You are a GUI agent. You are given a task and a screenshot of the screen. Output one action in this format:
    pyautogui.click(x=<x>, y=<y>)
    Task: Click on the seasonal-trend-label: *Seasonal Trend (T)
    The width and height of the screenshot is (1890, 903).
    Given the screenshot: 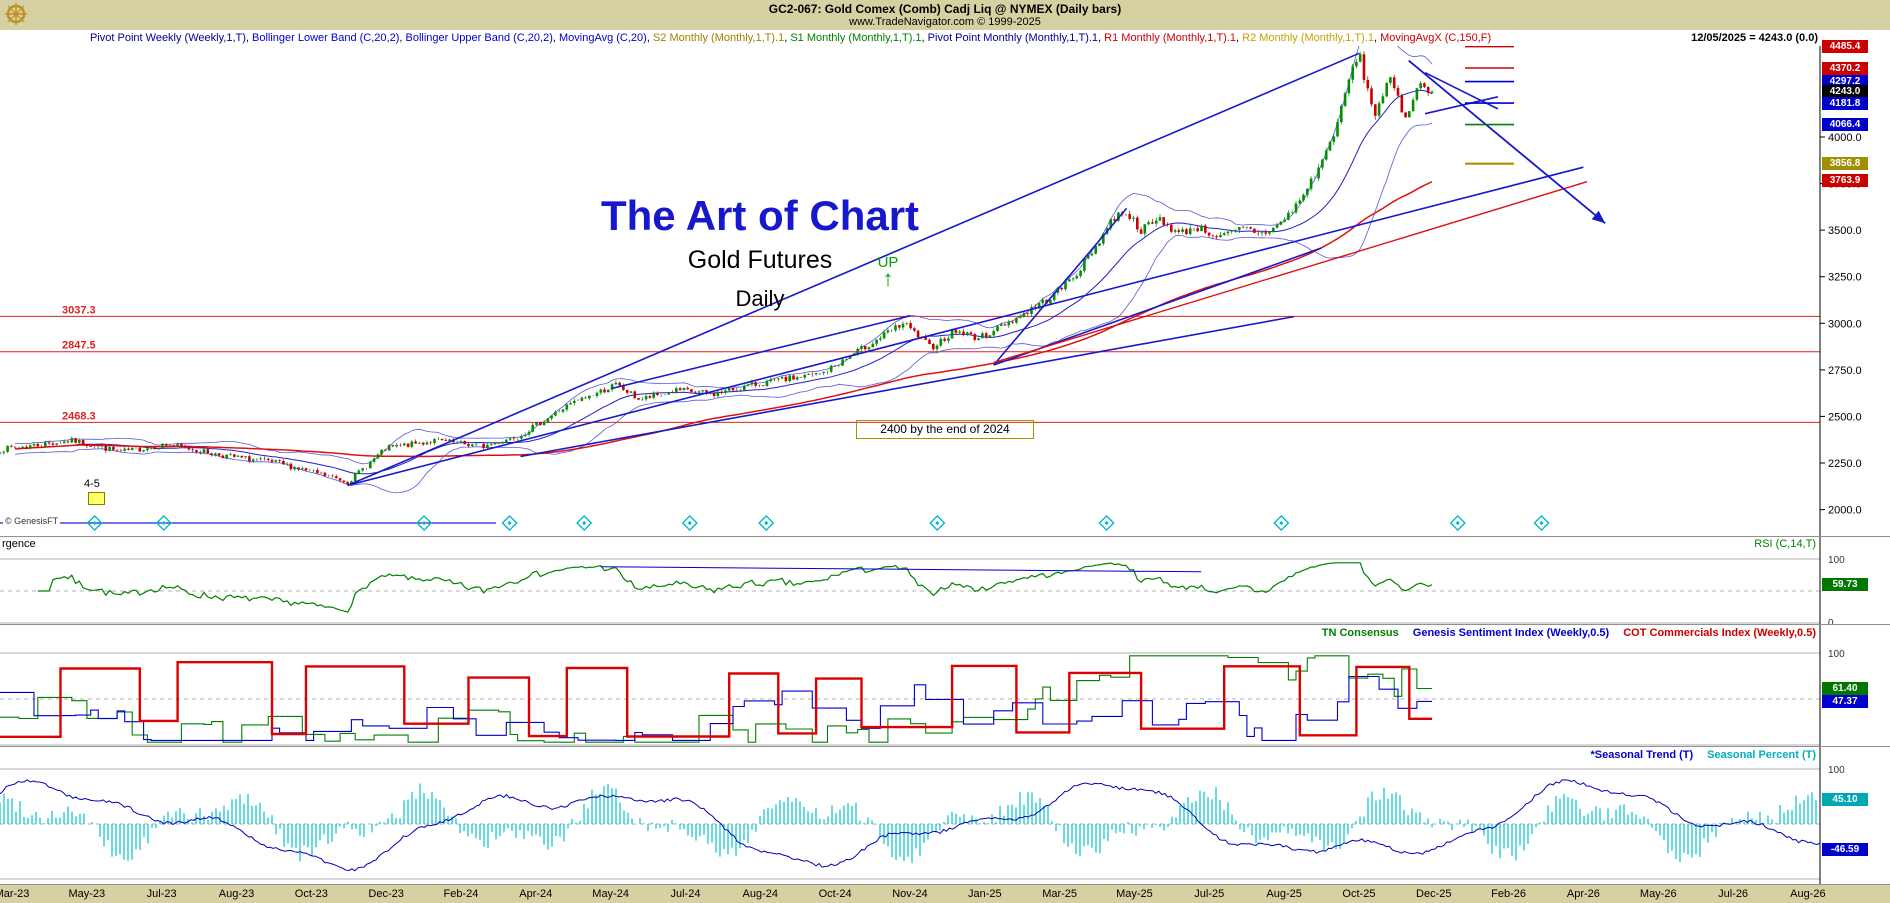 What is the action you would take?
    pyautogui.click(x=1642, y=755)
    